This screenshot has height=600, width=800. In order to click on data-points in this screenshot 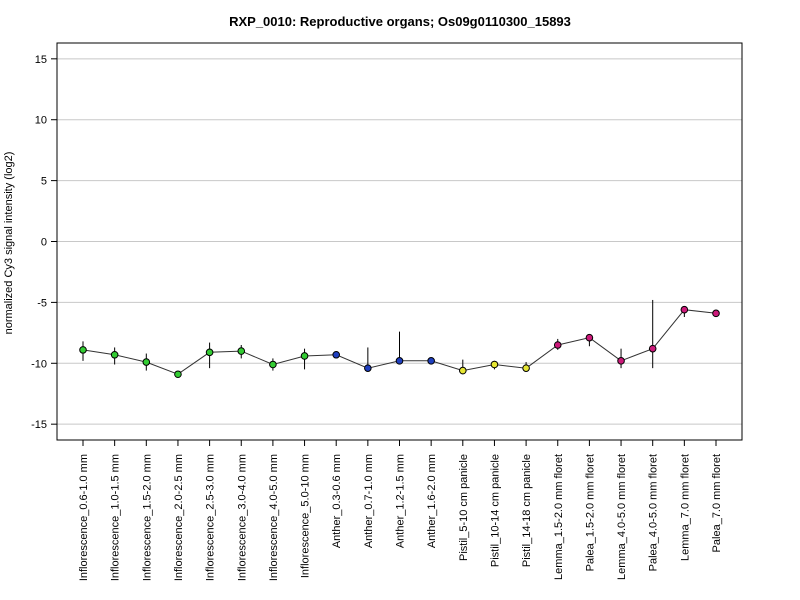, I will do `click(399, 342)`.